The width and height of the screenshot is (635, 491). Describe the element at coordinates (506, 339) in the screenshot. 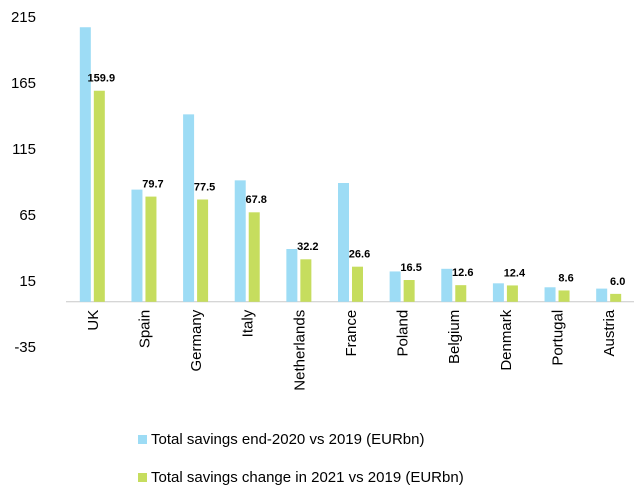

I see `x-tick-label: Denmark` at that location.